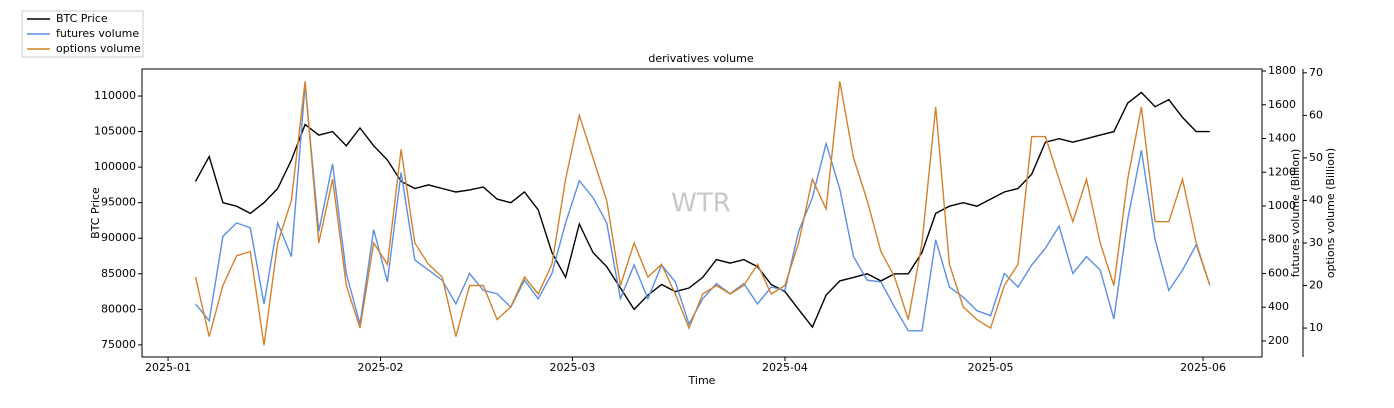 Image resolution: width=1394 pixels, height=408 pixels. What do you see at coordinates (1282, 171) in the screenshot?
I see `y2-tick-label: 1200` at bounding box center [1282, 171].